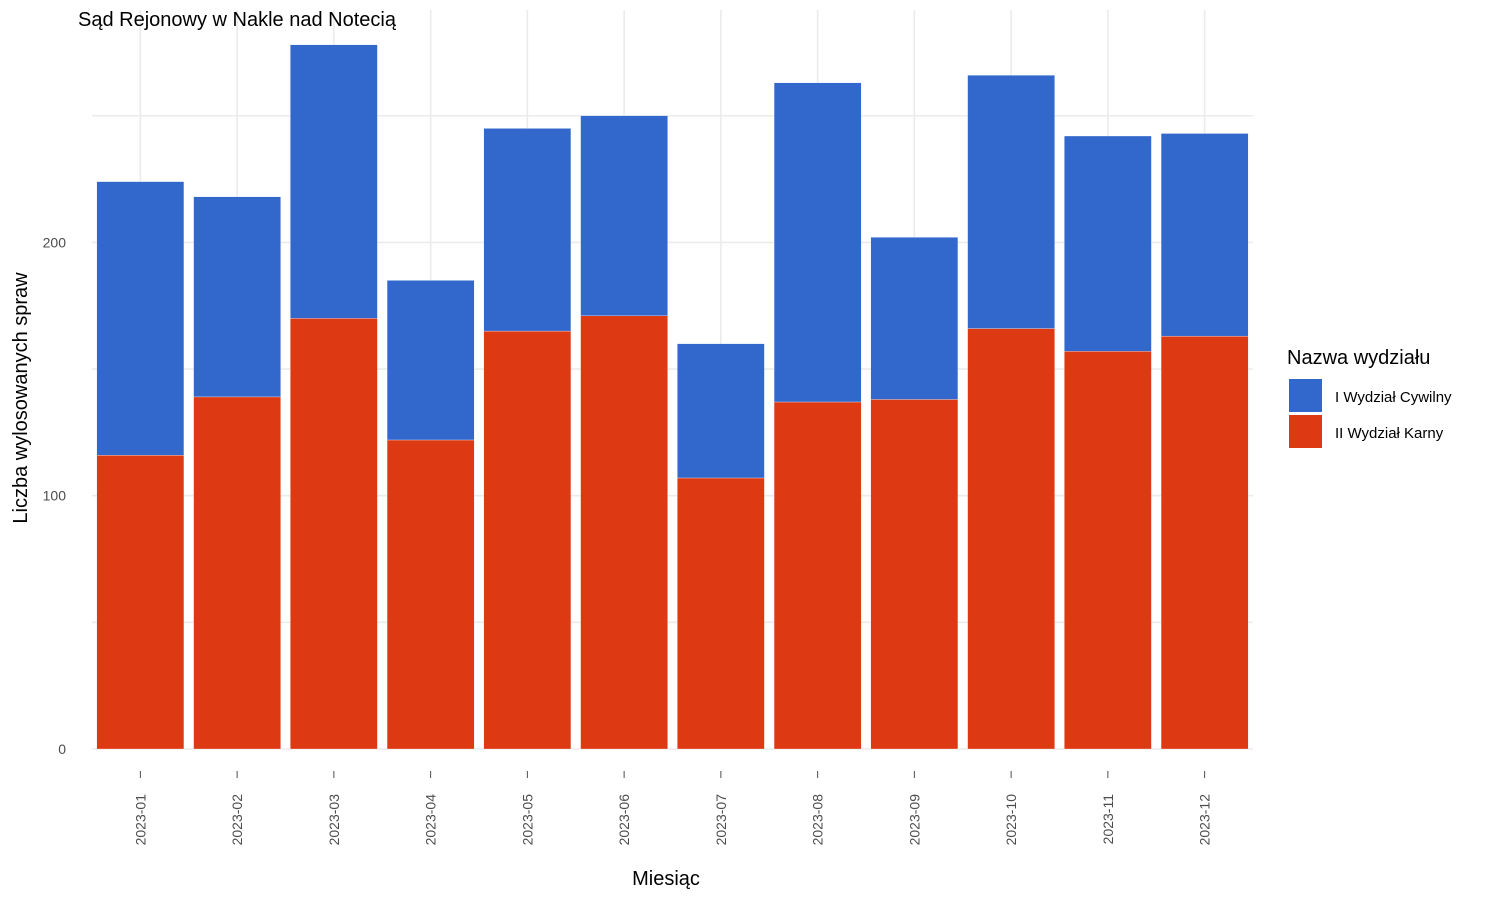 The image size is (1500, 900). I want to click on x-tick-label: 2023-06, so click(624, 820).